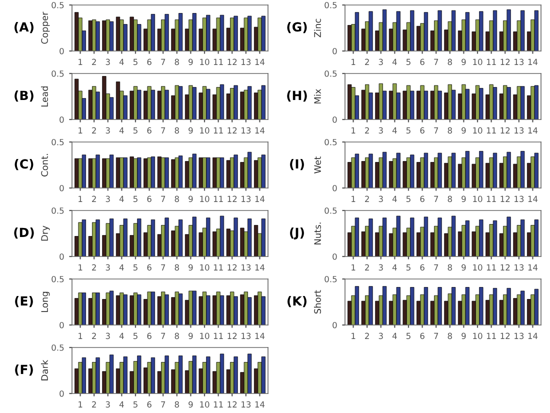 This screenshot has height=413, width=550. I want to click on text: (I), so click(297, 164).